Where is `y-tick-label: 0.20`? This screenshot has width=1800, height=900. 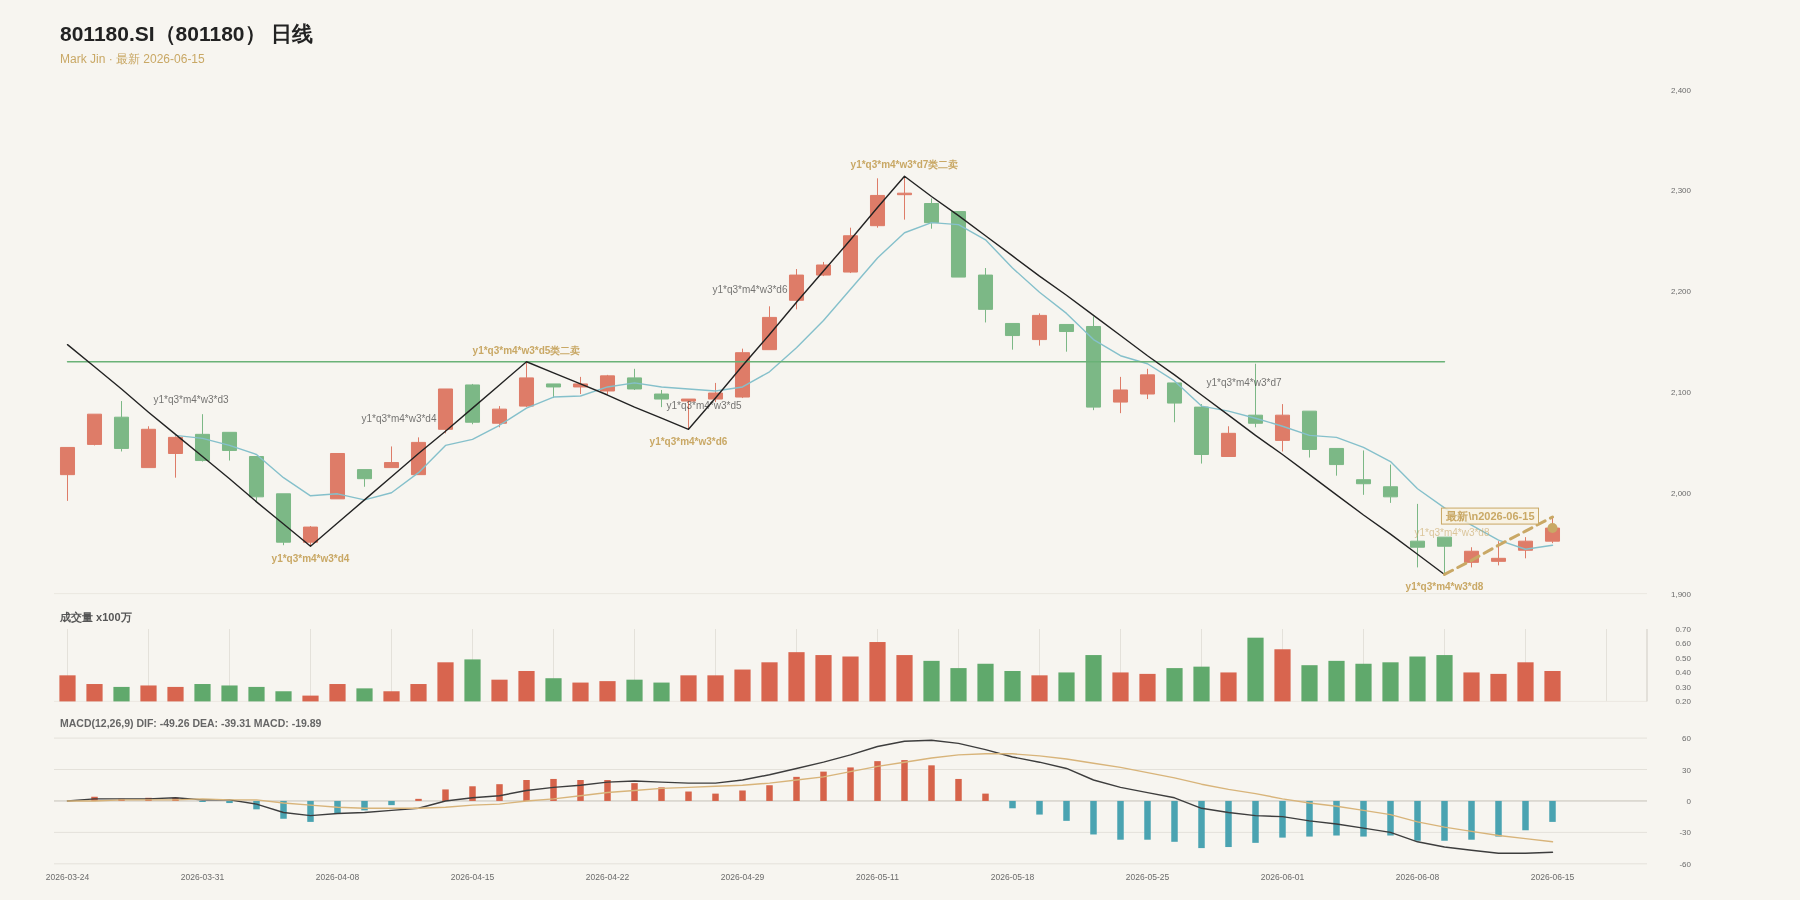 y-tick-label: 0.20 is located at coordinates (1683, 702).